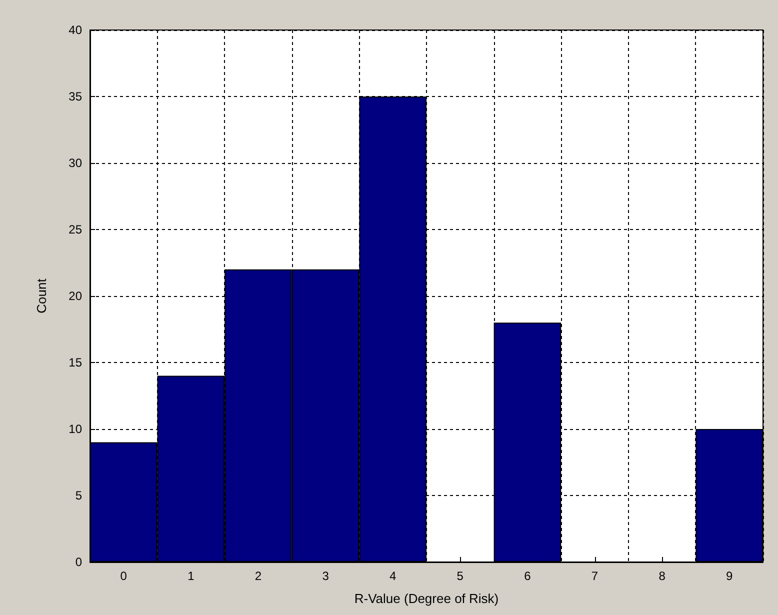 This screenshot has height=615, width=778. What do you see at coordinates (191, 576) in the screenshot?
I see `x-tick-label: 1` at bounding box center [191, 576].